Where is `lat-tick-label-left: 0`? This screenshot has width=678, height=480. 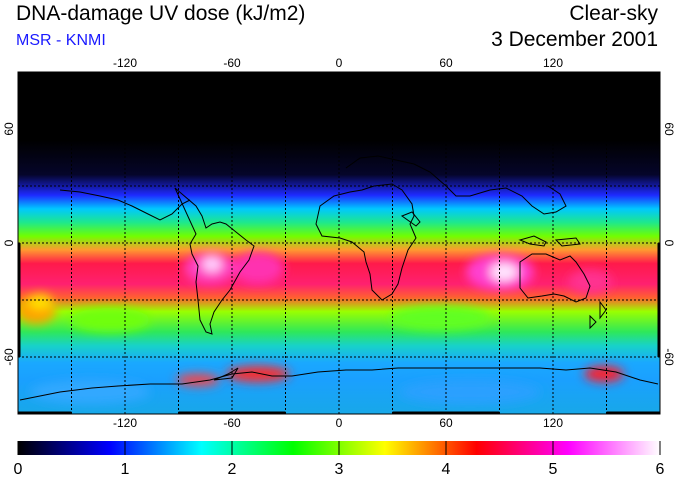
lat-tick-label-left: 0 is located at coordinates (9, 242).